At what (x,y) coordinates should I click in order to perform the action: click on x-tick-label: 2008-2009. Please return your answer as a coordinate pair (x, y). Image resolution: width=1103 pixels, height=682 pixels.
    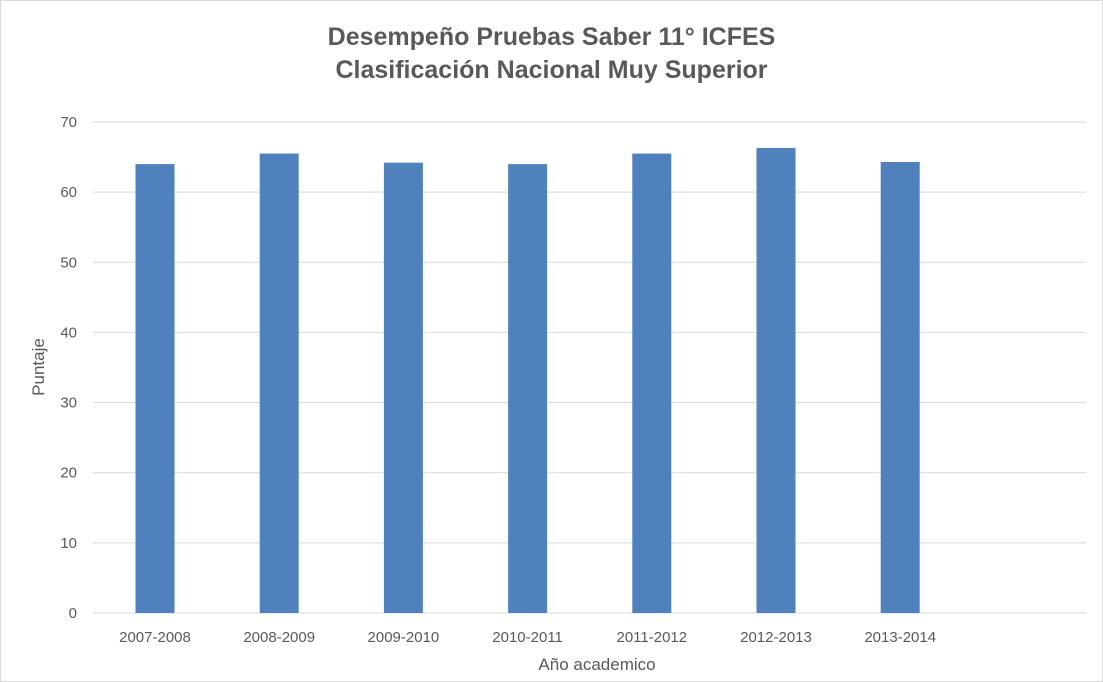
    Looking at the image, I should click on (279, 637).